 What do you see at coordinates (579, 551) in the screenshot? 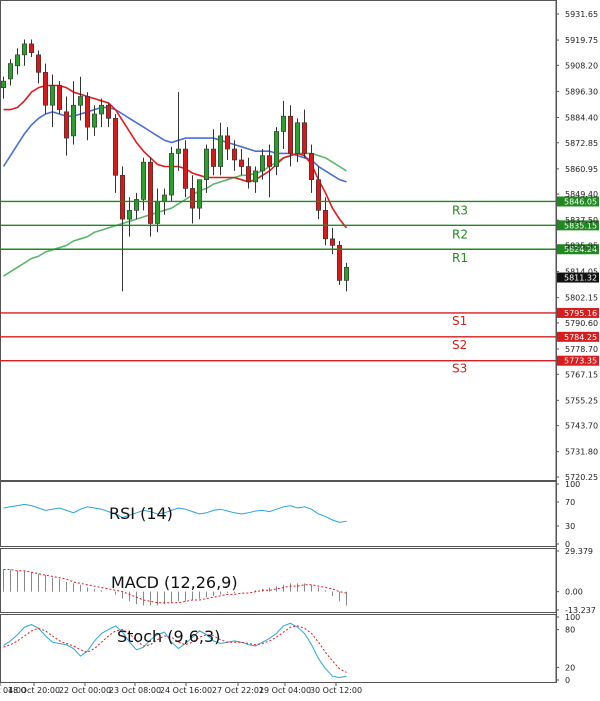
I see `macd-pane-tick-label: 29.379` at bounding box center [579, 551].